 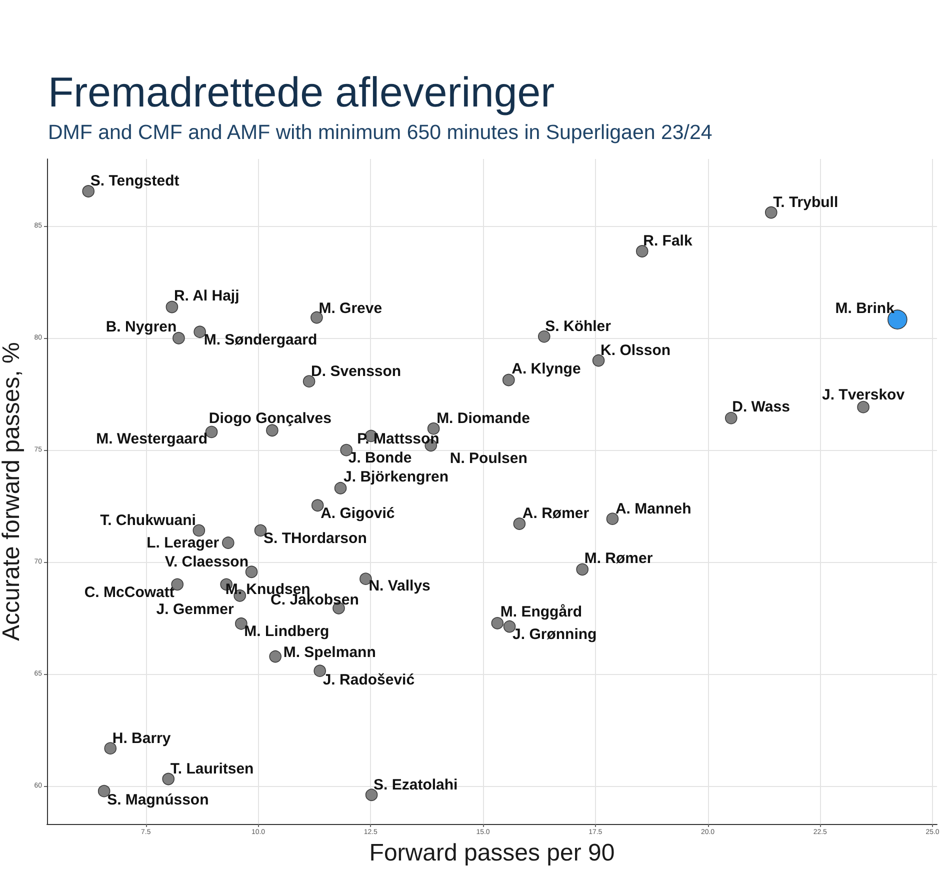 What do you see at coordinates (301, 92) in the screenshot?
I see `chart-title: Fremadrettede afleveringer` at bounding box center [301, 92].